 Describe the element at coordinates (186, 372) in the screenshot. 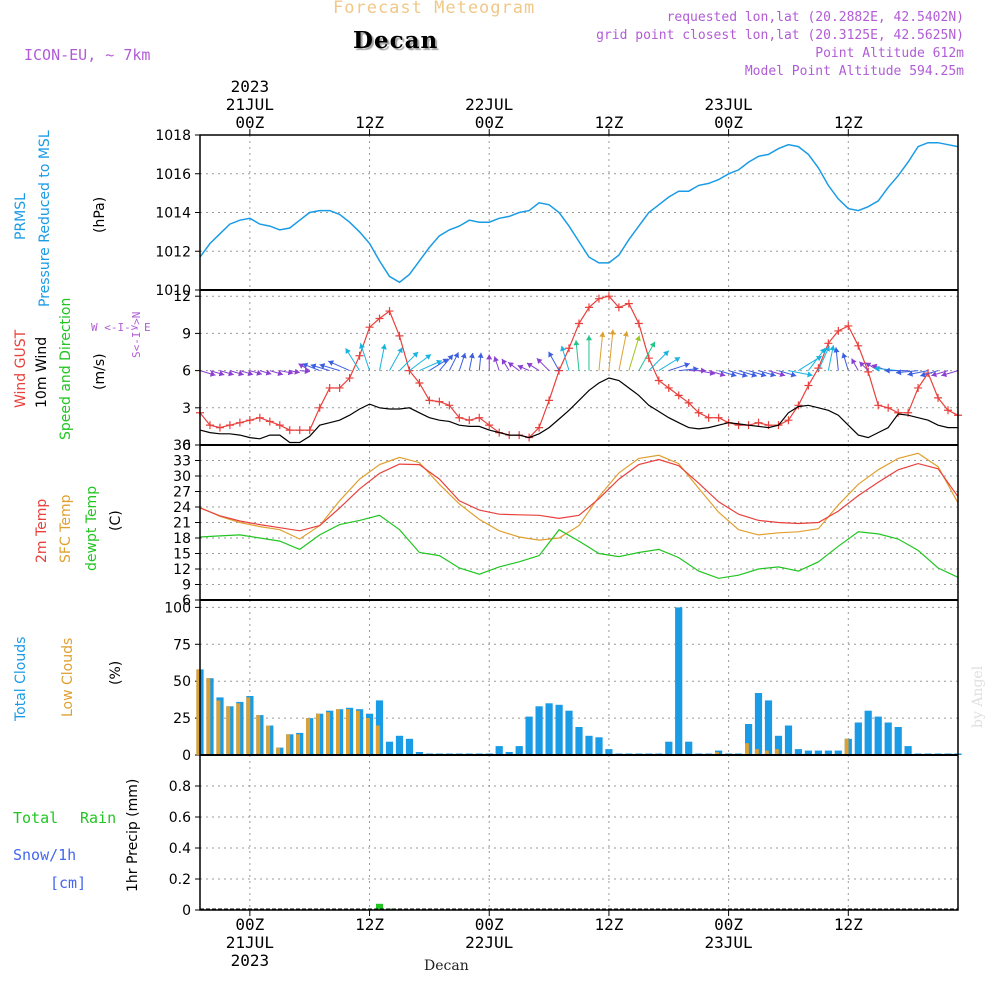

I see `wind-ytick-label: 6` at that location.